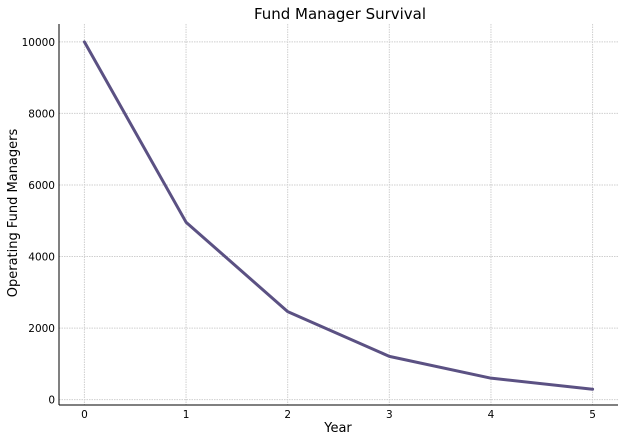 The width and height of the screenshot is (624, 442). I want to click on y-tick-label: 6000, so click(41, 186).